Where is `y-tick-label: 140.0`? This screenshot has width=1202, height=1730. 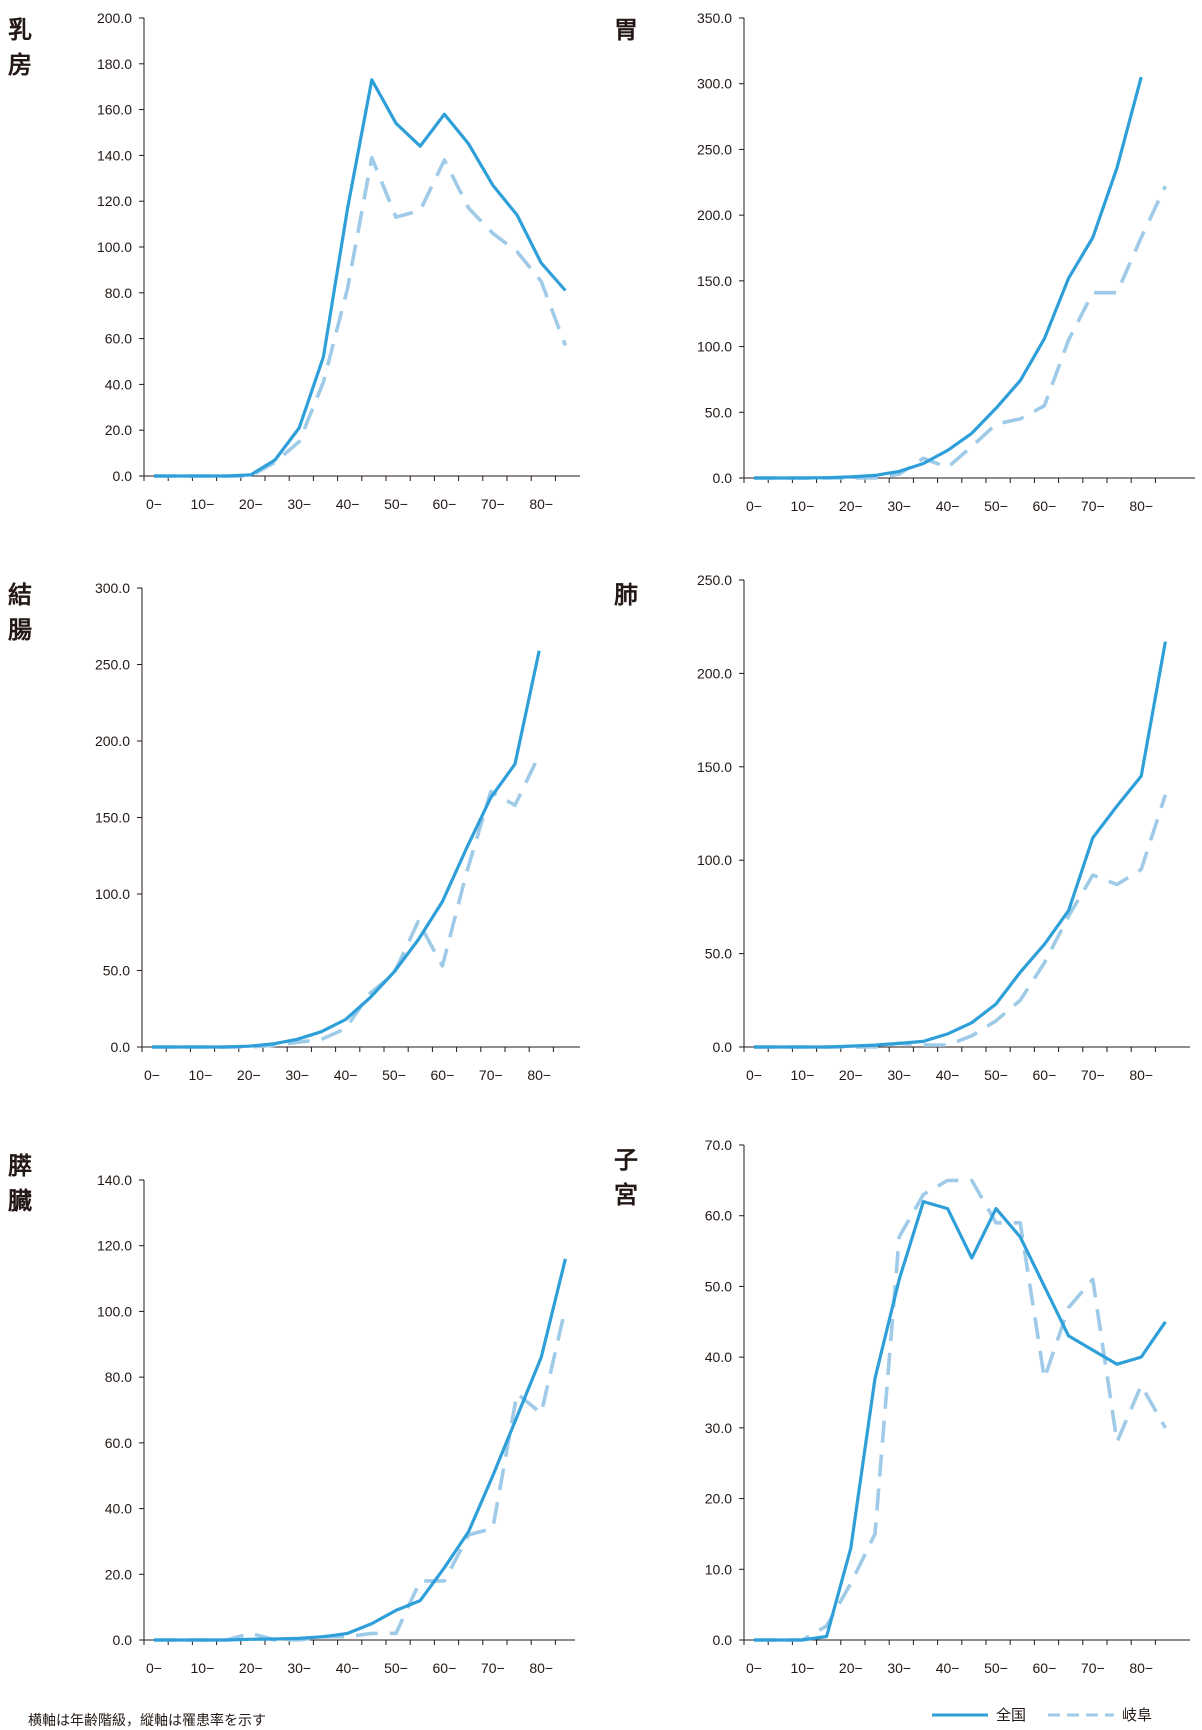 y-tick-label: 140.0 is located at coordinates (114, 155).